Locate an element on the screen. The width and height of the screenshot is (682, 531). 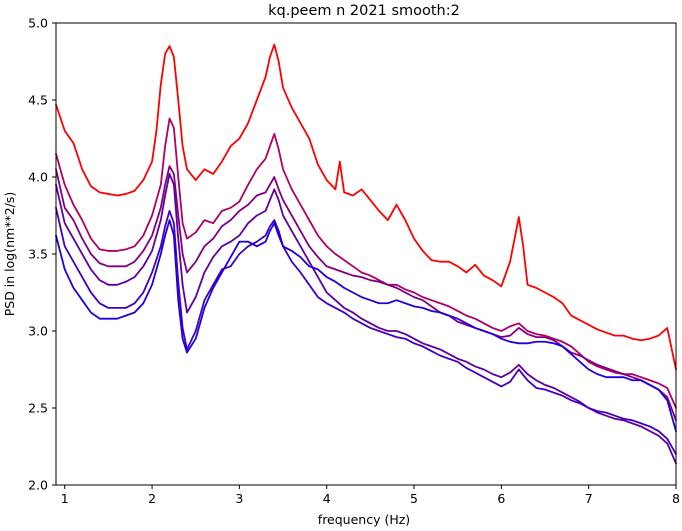
y-tick-label: 5.0 is located at coordinates (38, 23).